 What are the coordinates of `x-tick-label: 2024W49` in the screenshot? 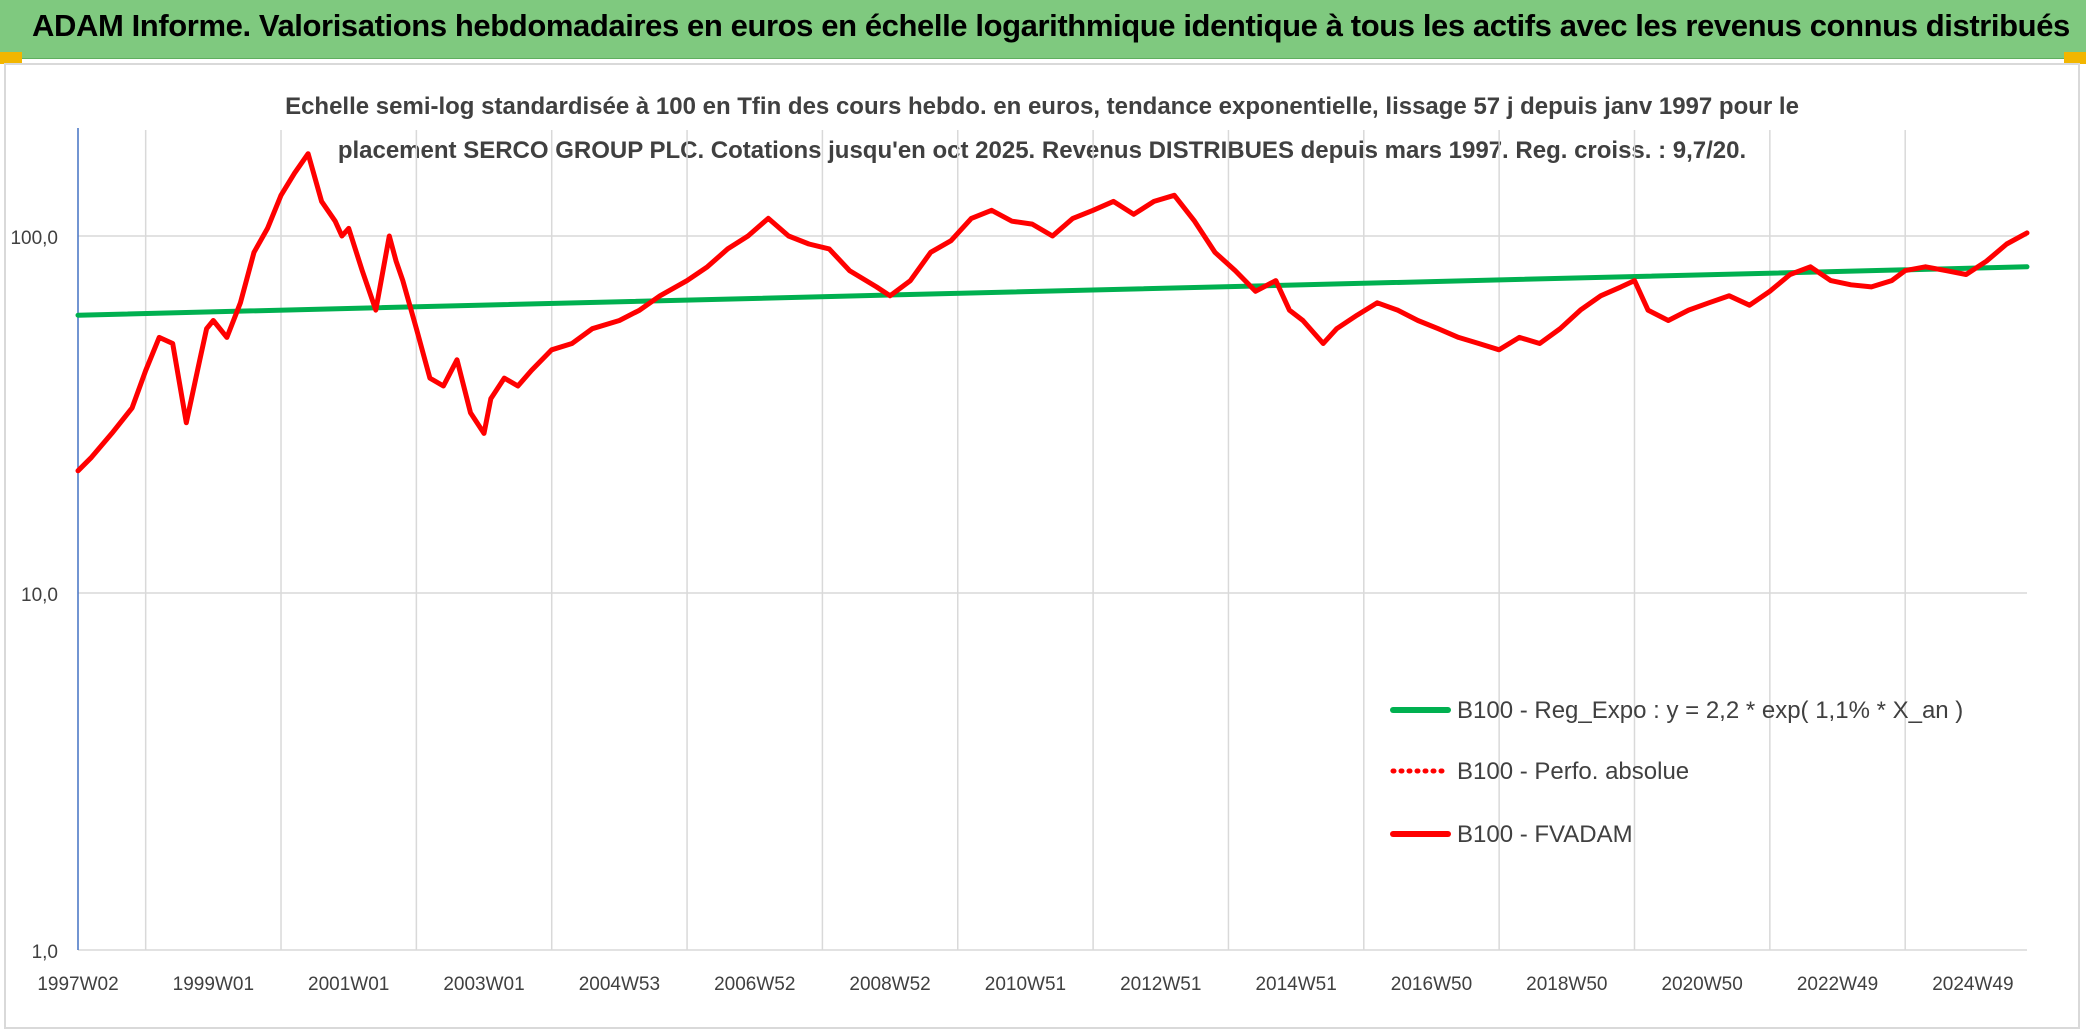 It's located at (1972, 984).